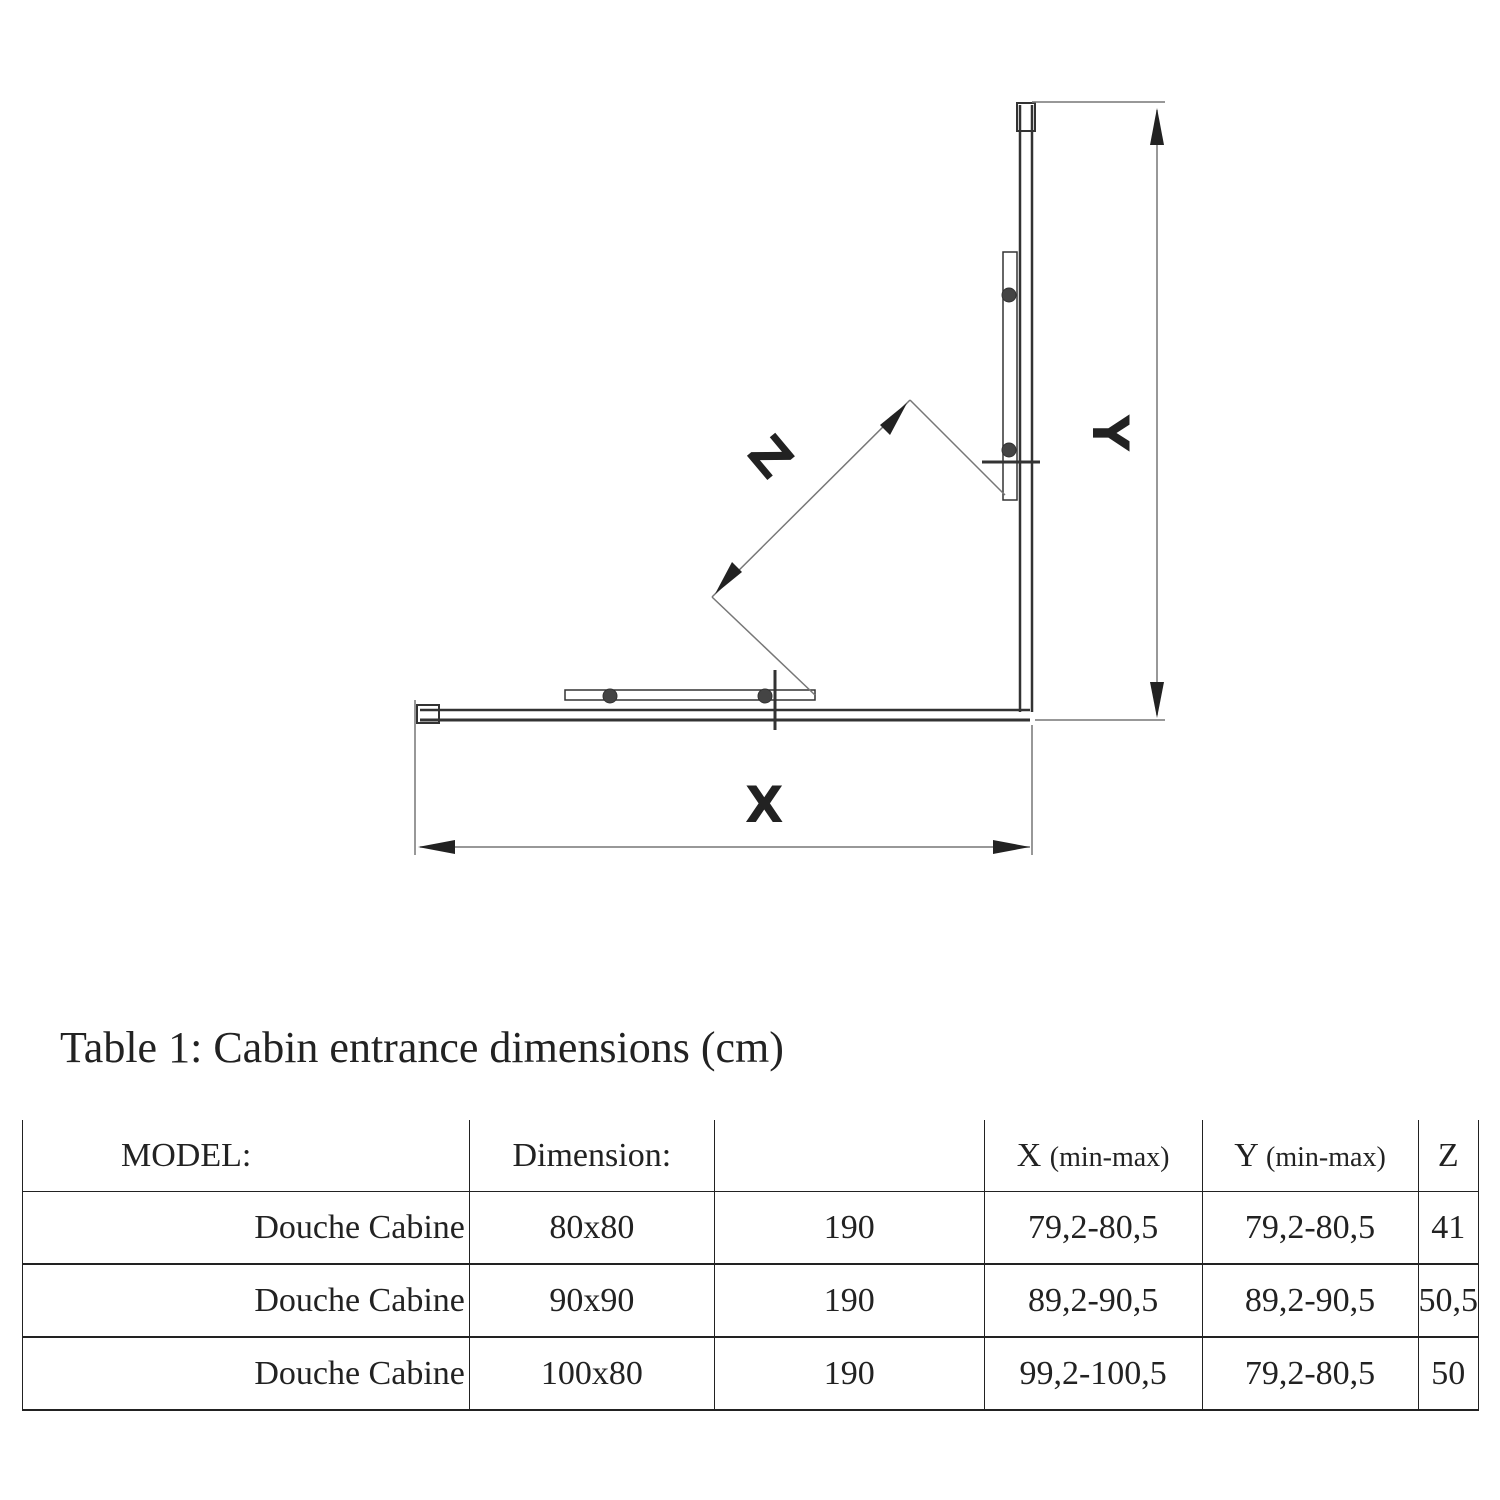  I want to click on cell-x: 79,2-80,5, so click(1093, 1228).